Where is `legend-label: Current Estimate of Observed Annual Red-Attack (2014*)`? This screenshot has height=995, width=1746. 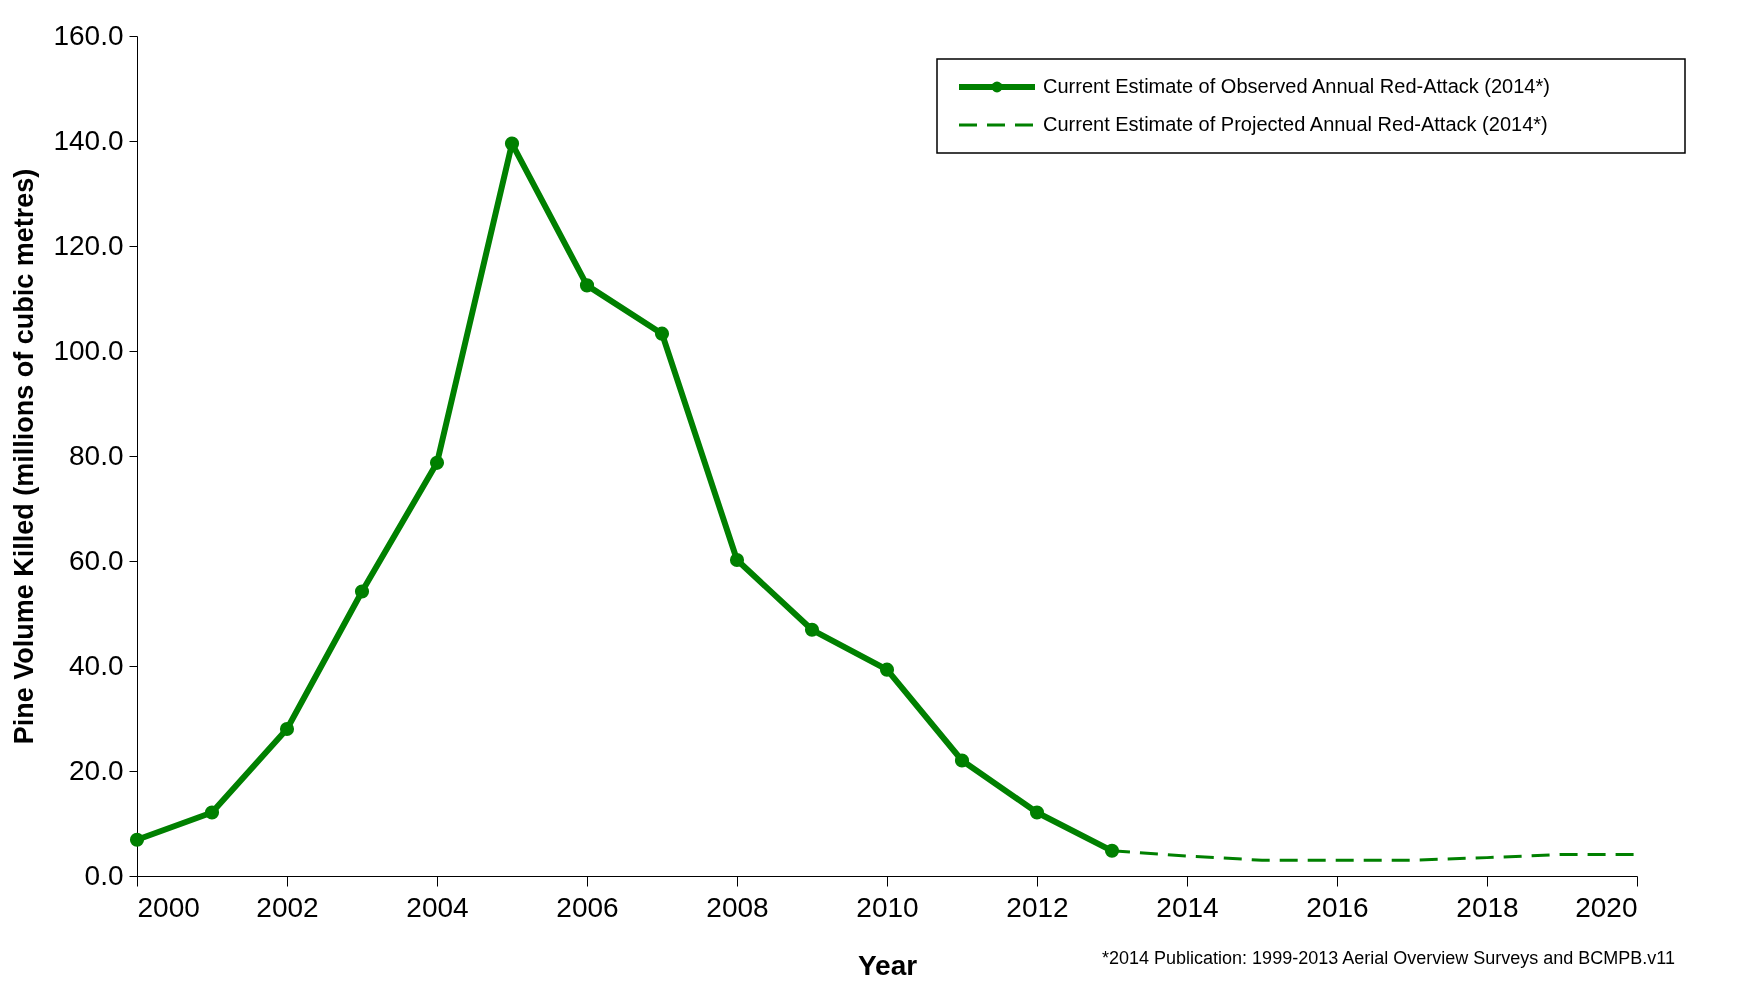 legend-label: Current Estimate of Observed Annual Red-Attack (2014*) is located at coordinates (1296, 86).